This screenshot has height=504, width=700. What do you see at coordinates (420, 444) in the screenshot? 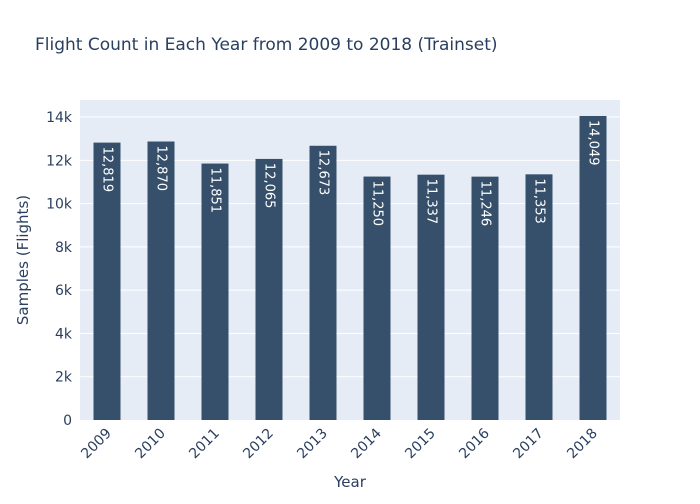
I see `x-tick-label: 2015` at bounding box center [420, 444].